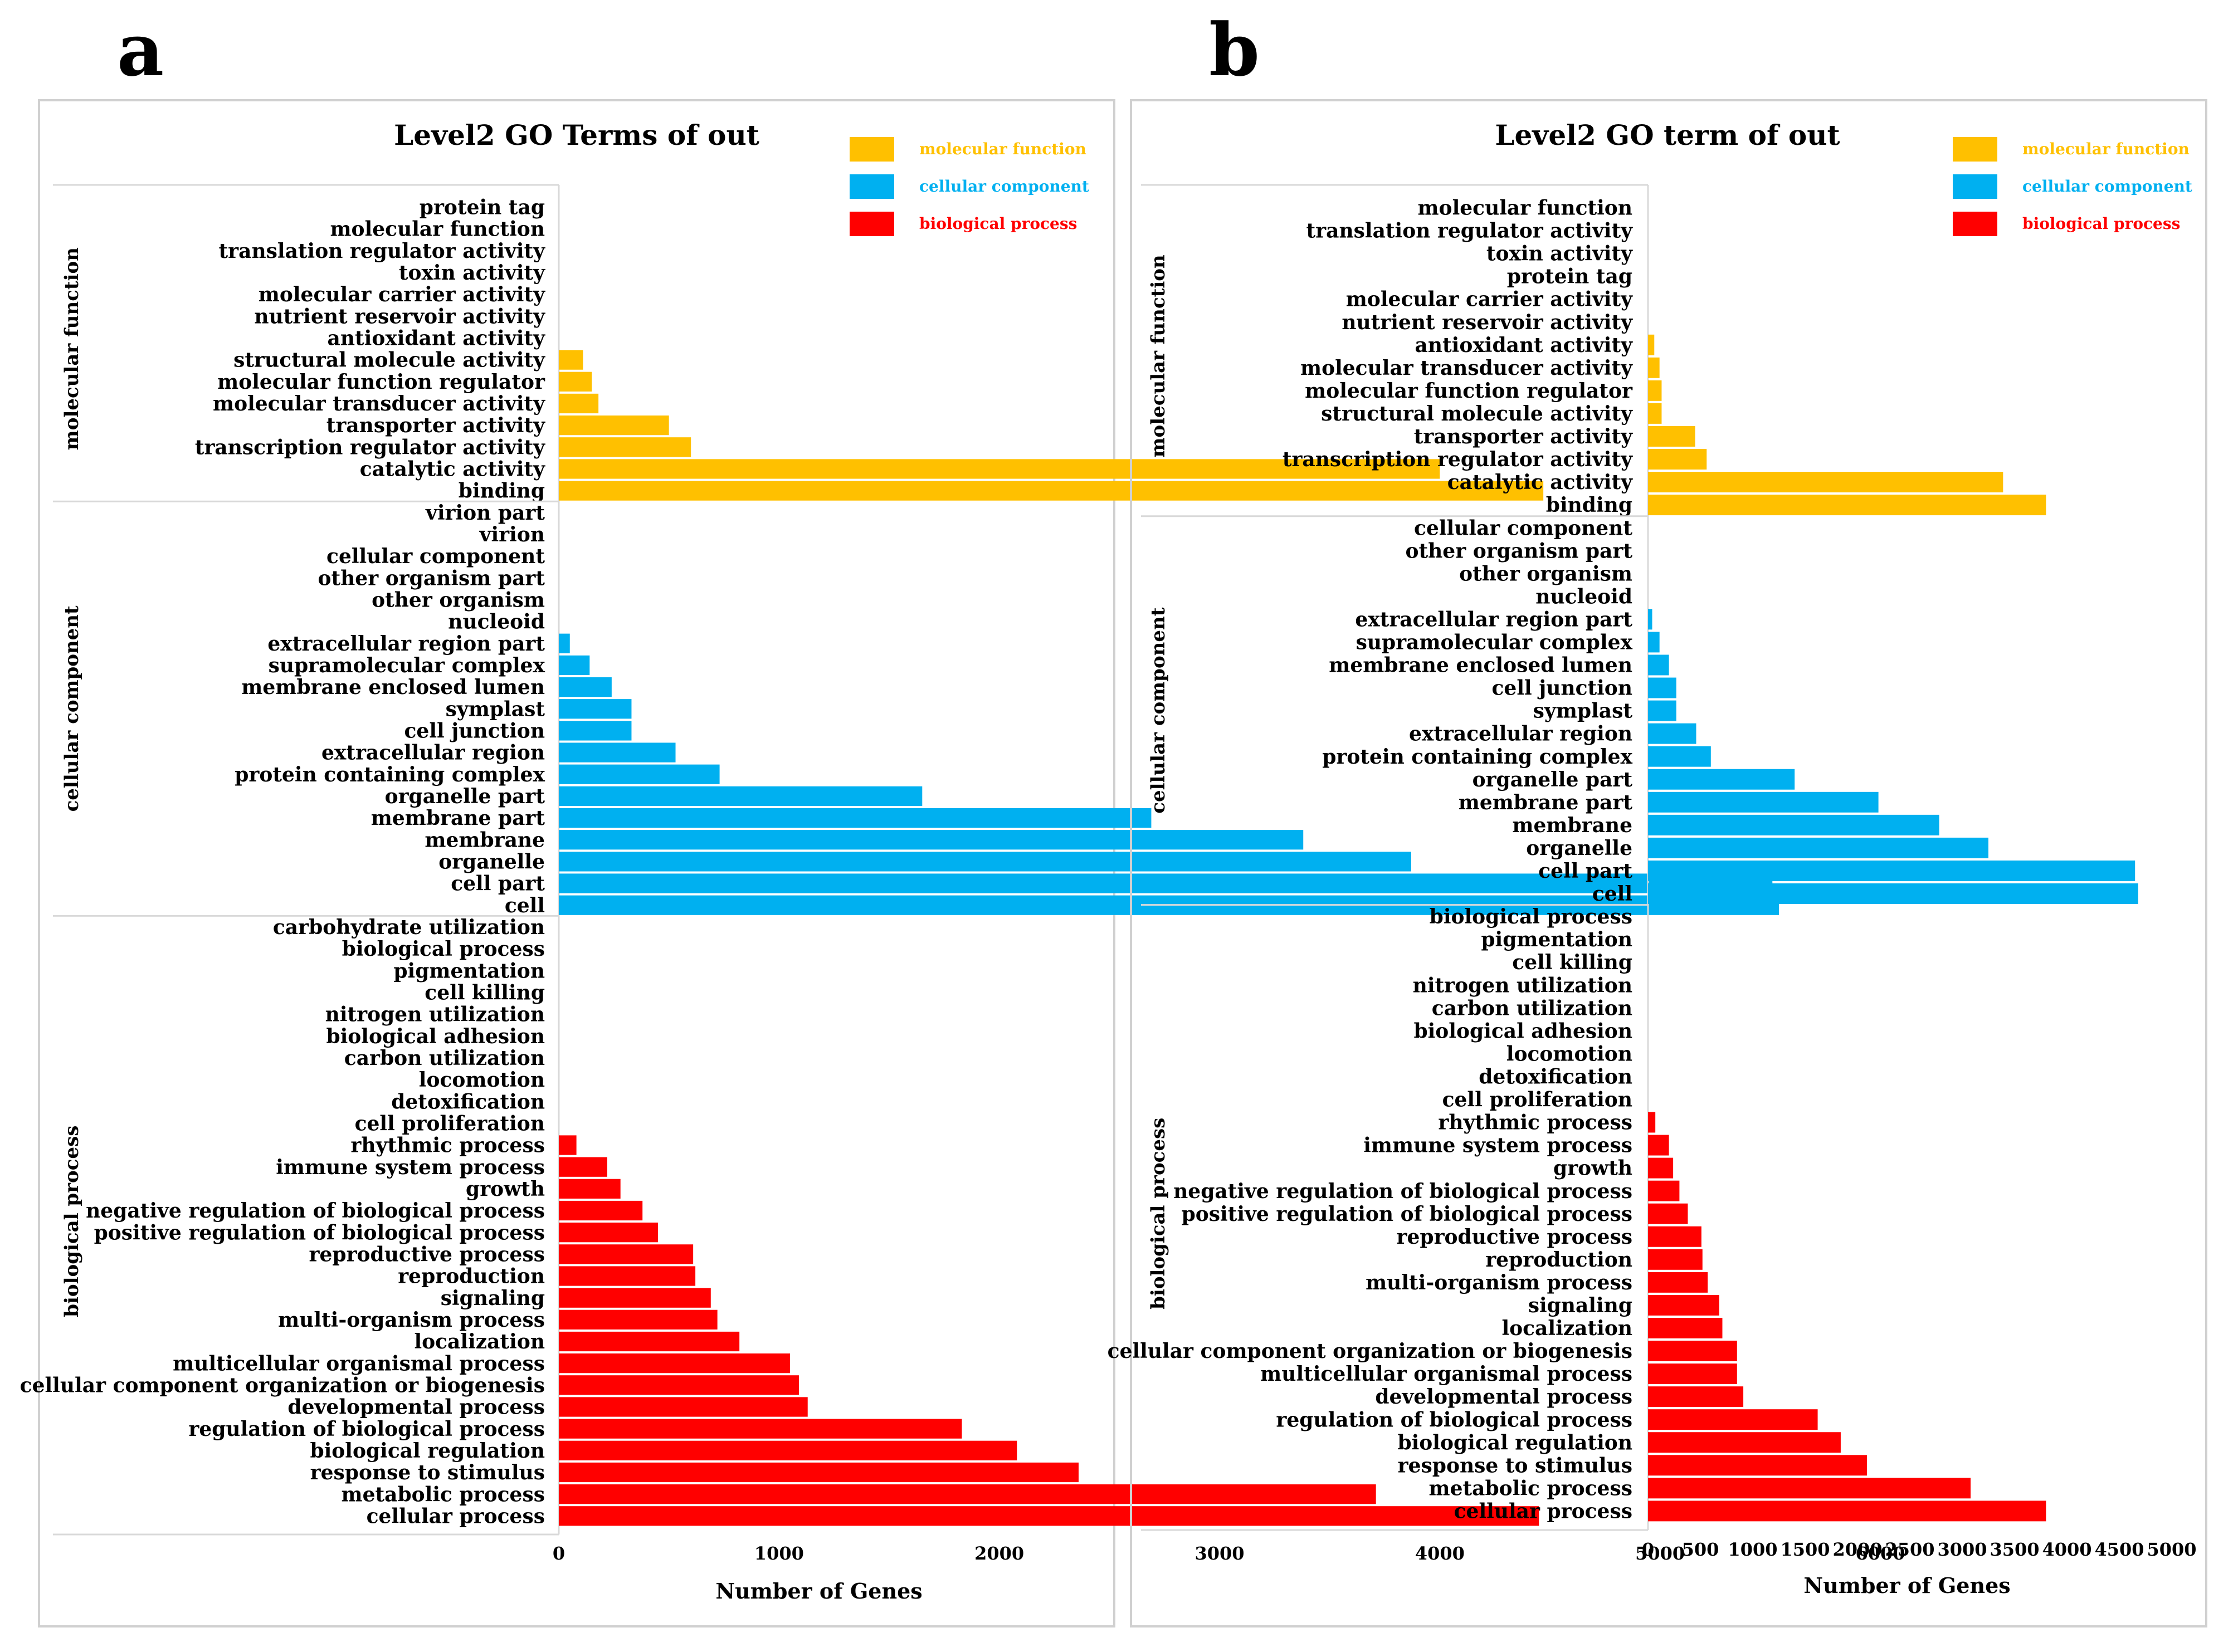 This screenshot has height=1652, width=2238. Describe the element at coordinates (390, 774) in the screenshot. I see `panel-a-tick-label-protein-containing-complex: protein containing complex` at that location.